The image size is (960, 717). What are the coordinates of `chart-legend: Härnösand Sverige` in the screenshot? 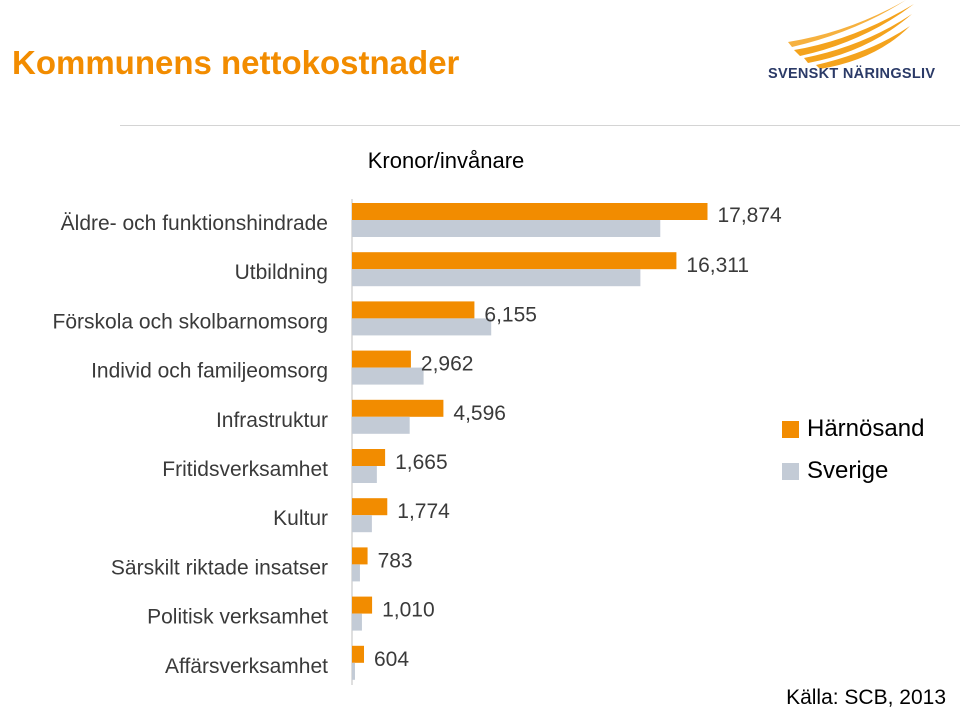 It's located at (853, 450).